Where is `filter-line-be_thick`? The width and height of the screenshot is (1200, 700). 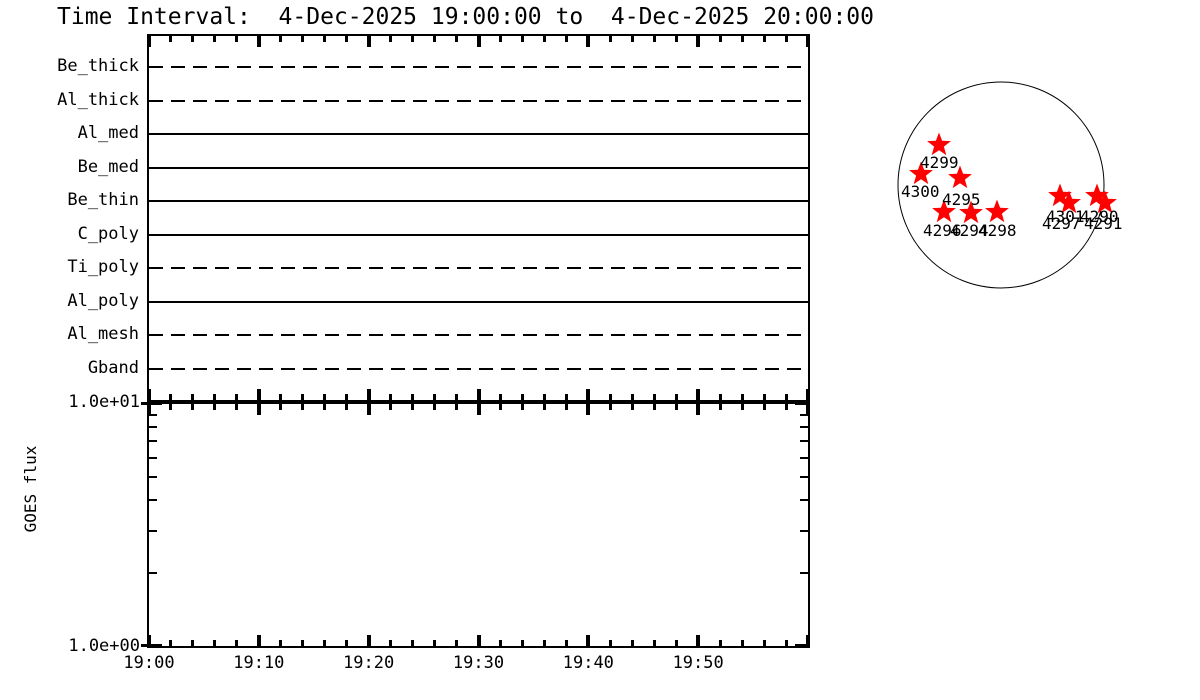 filter-line-be_thick is located at coordinates (478, 67).